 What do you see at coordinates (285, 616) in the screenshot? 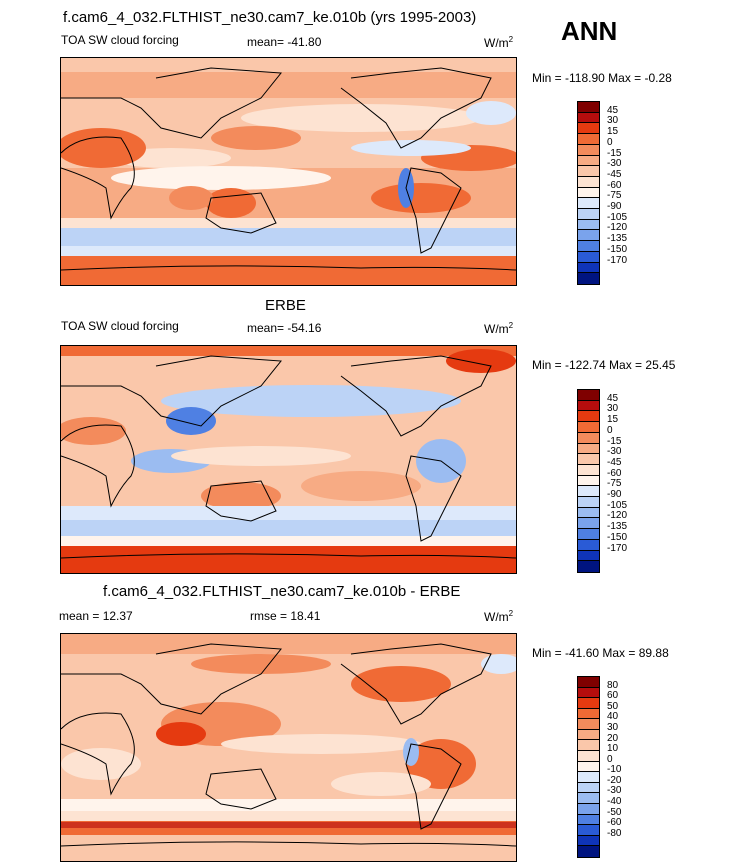
I see `panel3-rmse-label: rmse = 18.41` at bounding box center [285, 616].